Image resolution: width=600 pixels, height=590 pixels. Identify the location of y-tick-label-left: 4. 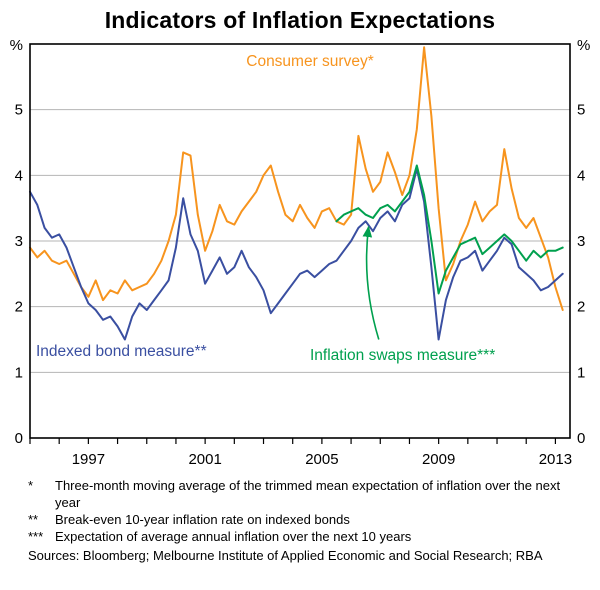
(19, 175).